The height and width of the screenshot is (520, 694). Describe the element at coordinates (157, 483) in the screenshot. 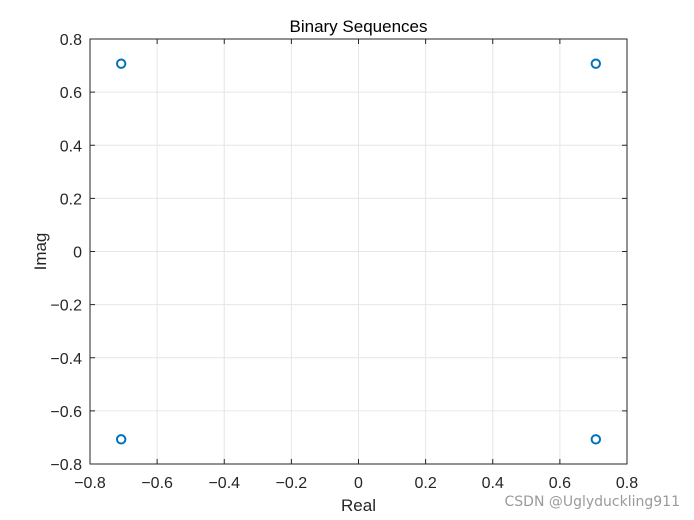

I see `x-tick-label: −0.6` at that location.